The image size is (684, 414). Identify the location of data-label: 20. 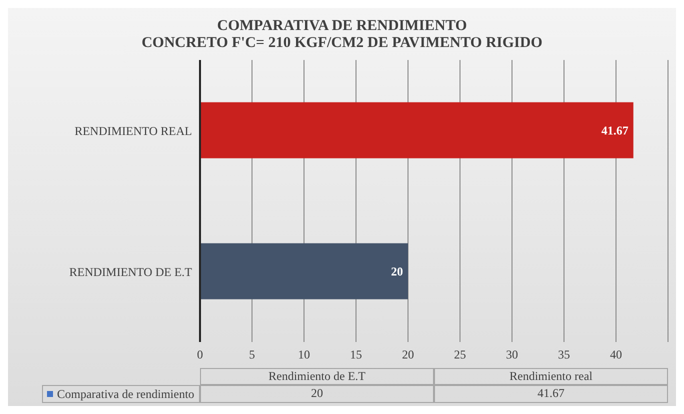
(397, 271).